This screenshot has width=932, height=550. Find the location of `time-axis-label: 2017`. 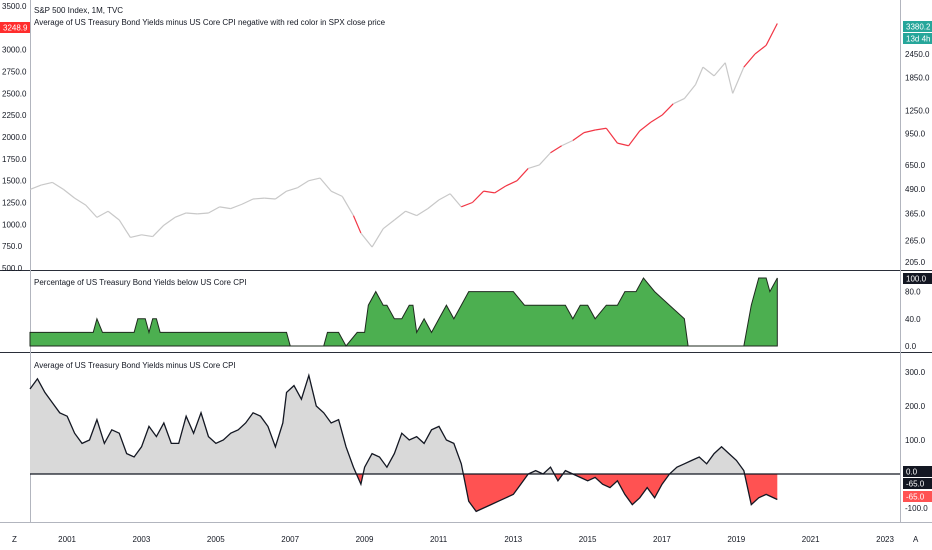

time-axis-label: 2017 is located at coordinates (662, 539).